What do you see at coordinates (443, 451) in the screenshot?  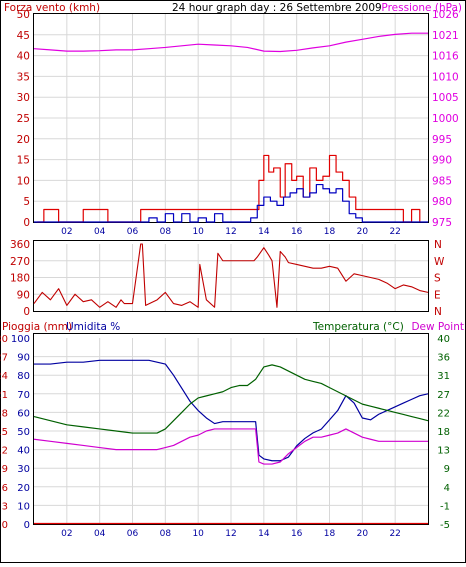 I see `axis-tick-label: 13` at bounding box center [443, 451].